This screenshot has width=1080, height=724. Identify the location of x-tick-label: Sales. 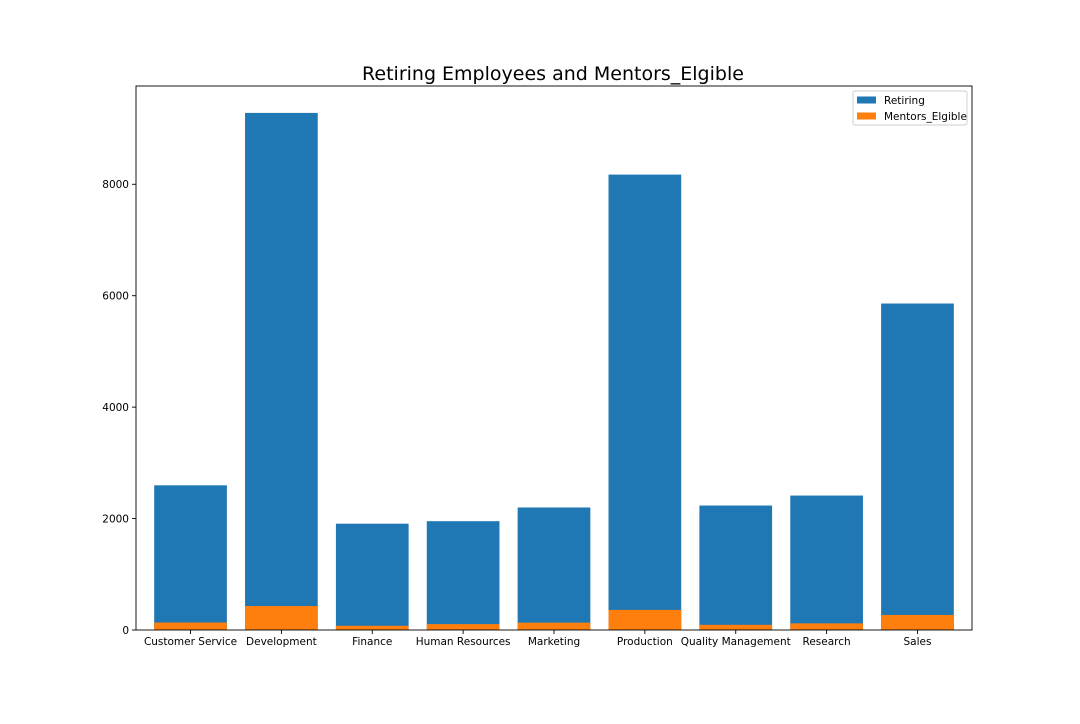
(918, 642).